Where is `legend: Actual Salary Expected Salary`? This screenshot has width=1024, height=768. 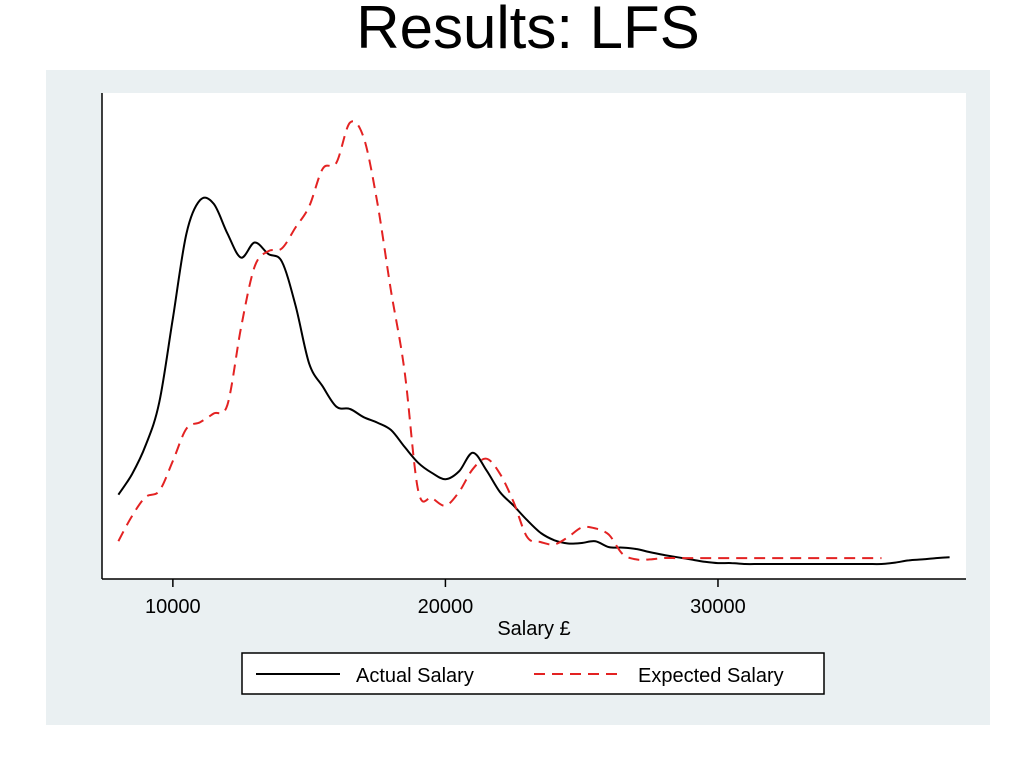 legend: Actual Salary Expected Salary is located at coordinates (533, 673).